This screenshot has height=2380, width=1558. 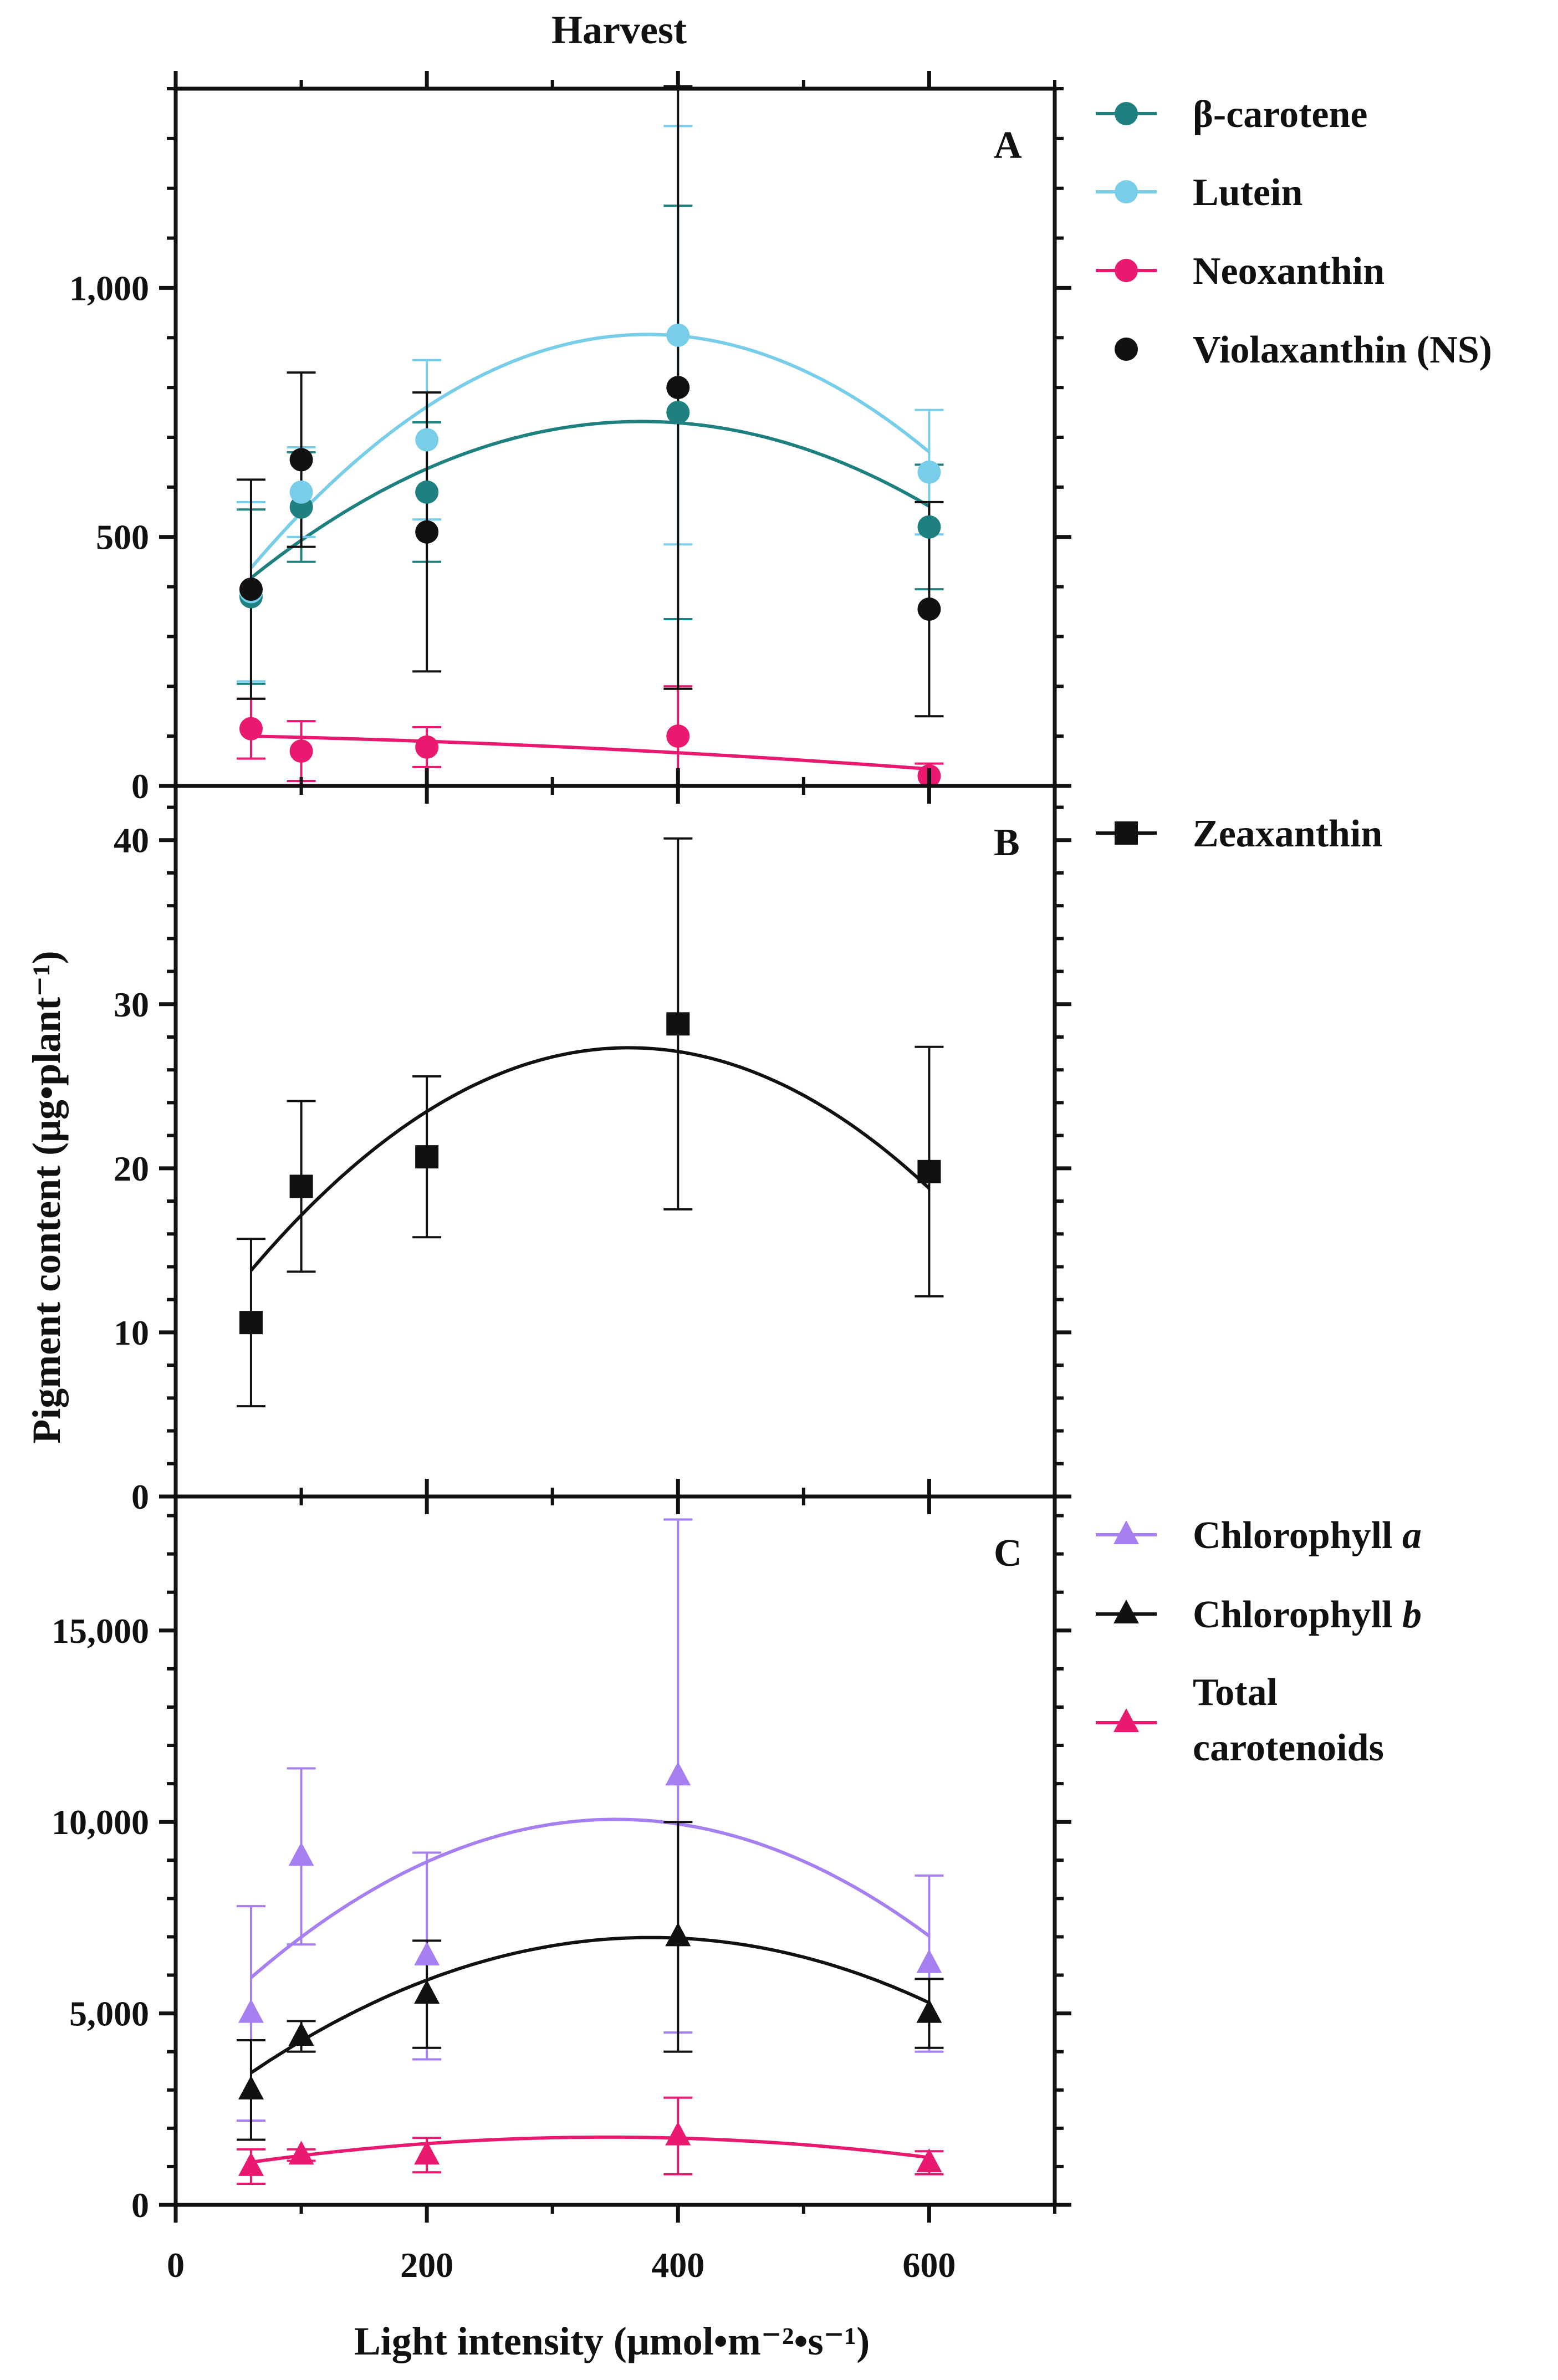 What do you see at coordinates (46, 1197) in the screenshot?
I see `y-axis-label: Pigment content (μg•plant⁻¹)` at bounding box center [46, 1197].